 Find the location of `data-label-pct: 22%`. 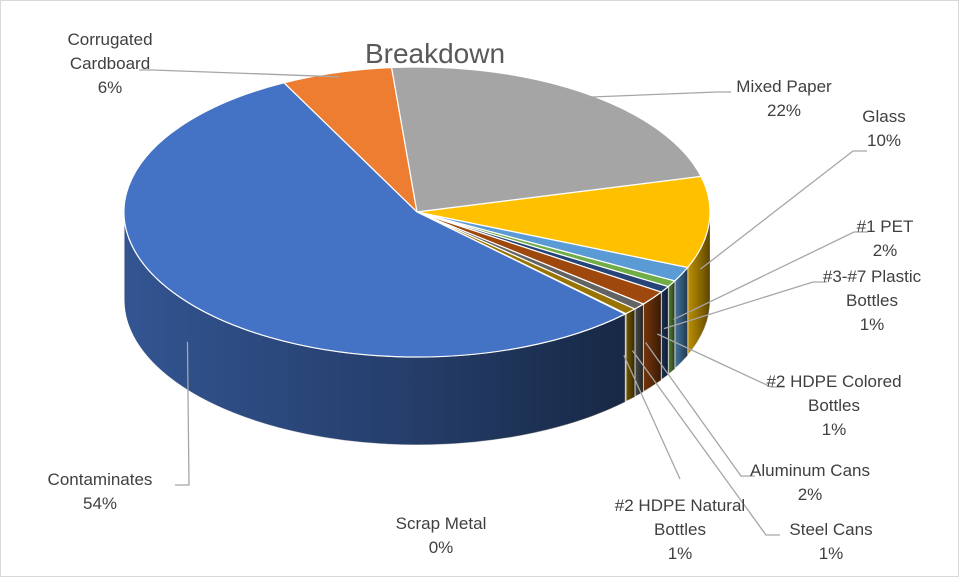

data-label-pct: 22% is located at coordinates (784, 110).